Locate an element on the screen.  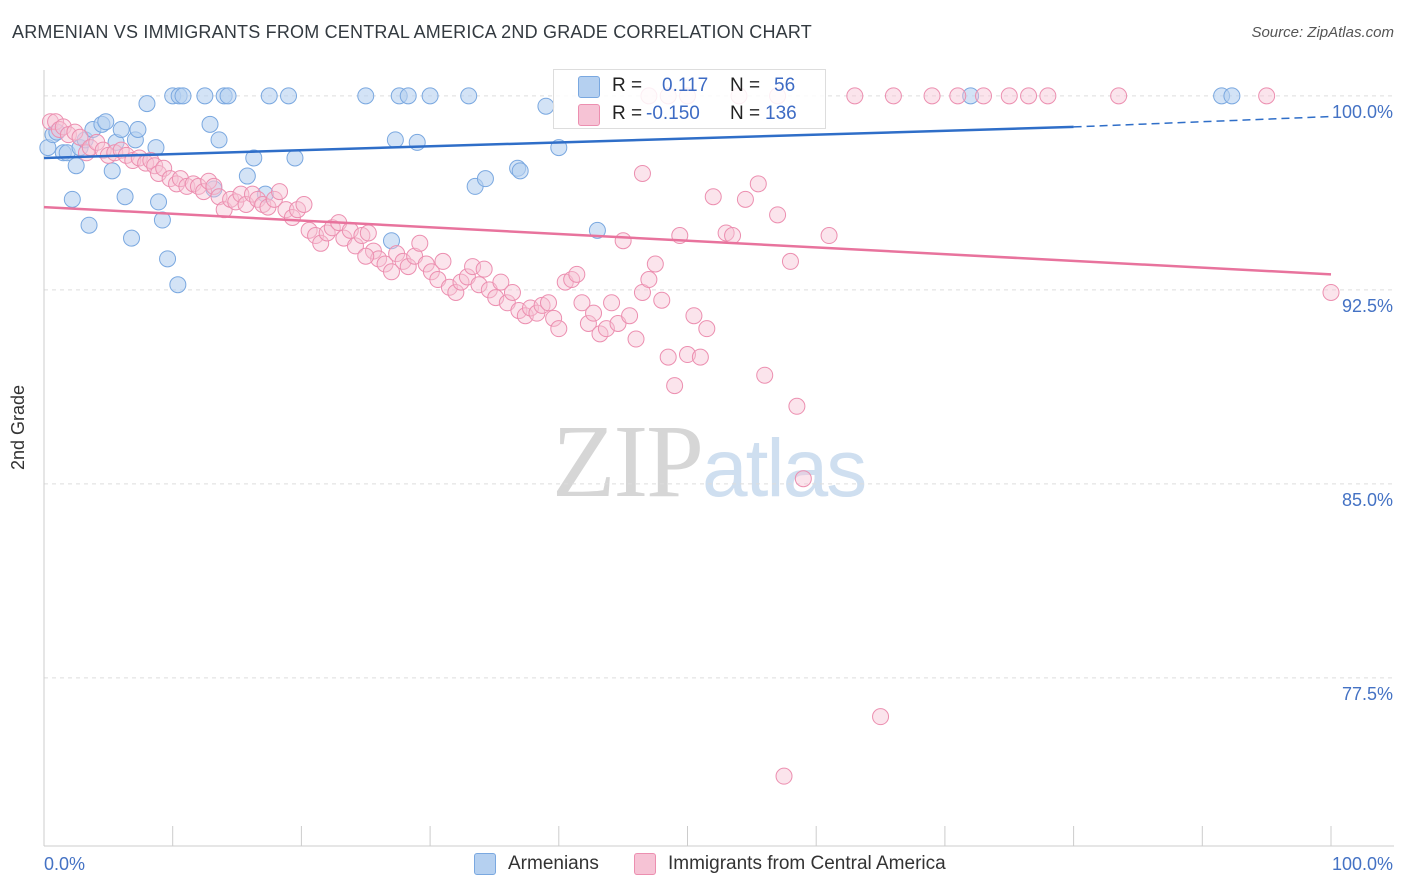
armenians-swatch is located at coordinates (589, 87).